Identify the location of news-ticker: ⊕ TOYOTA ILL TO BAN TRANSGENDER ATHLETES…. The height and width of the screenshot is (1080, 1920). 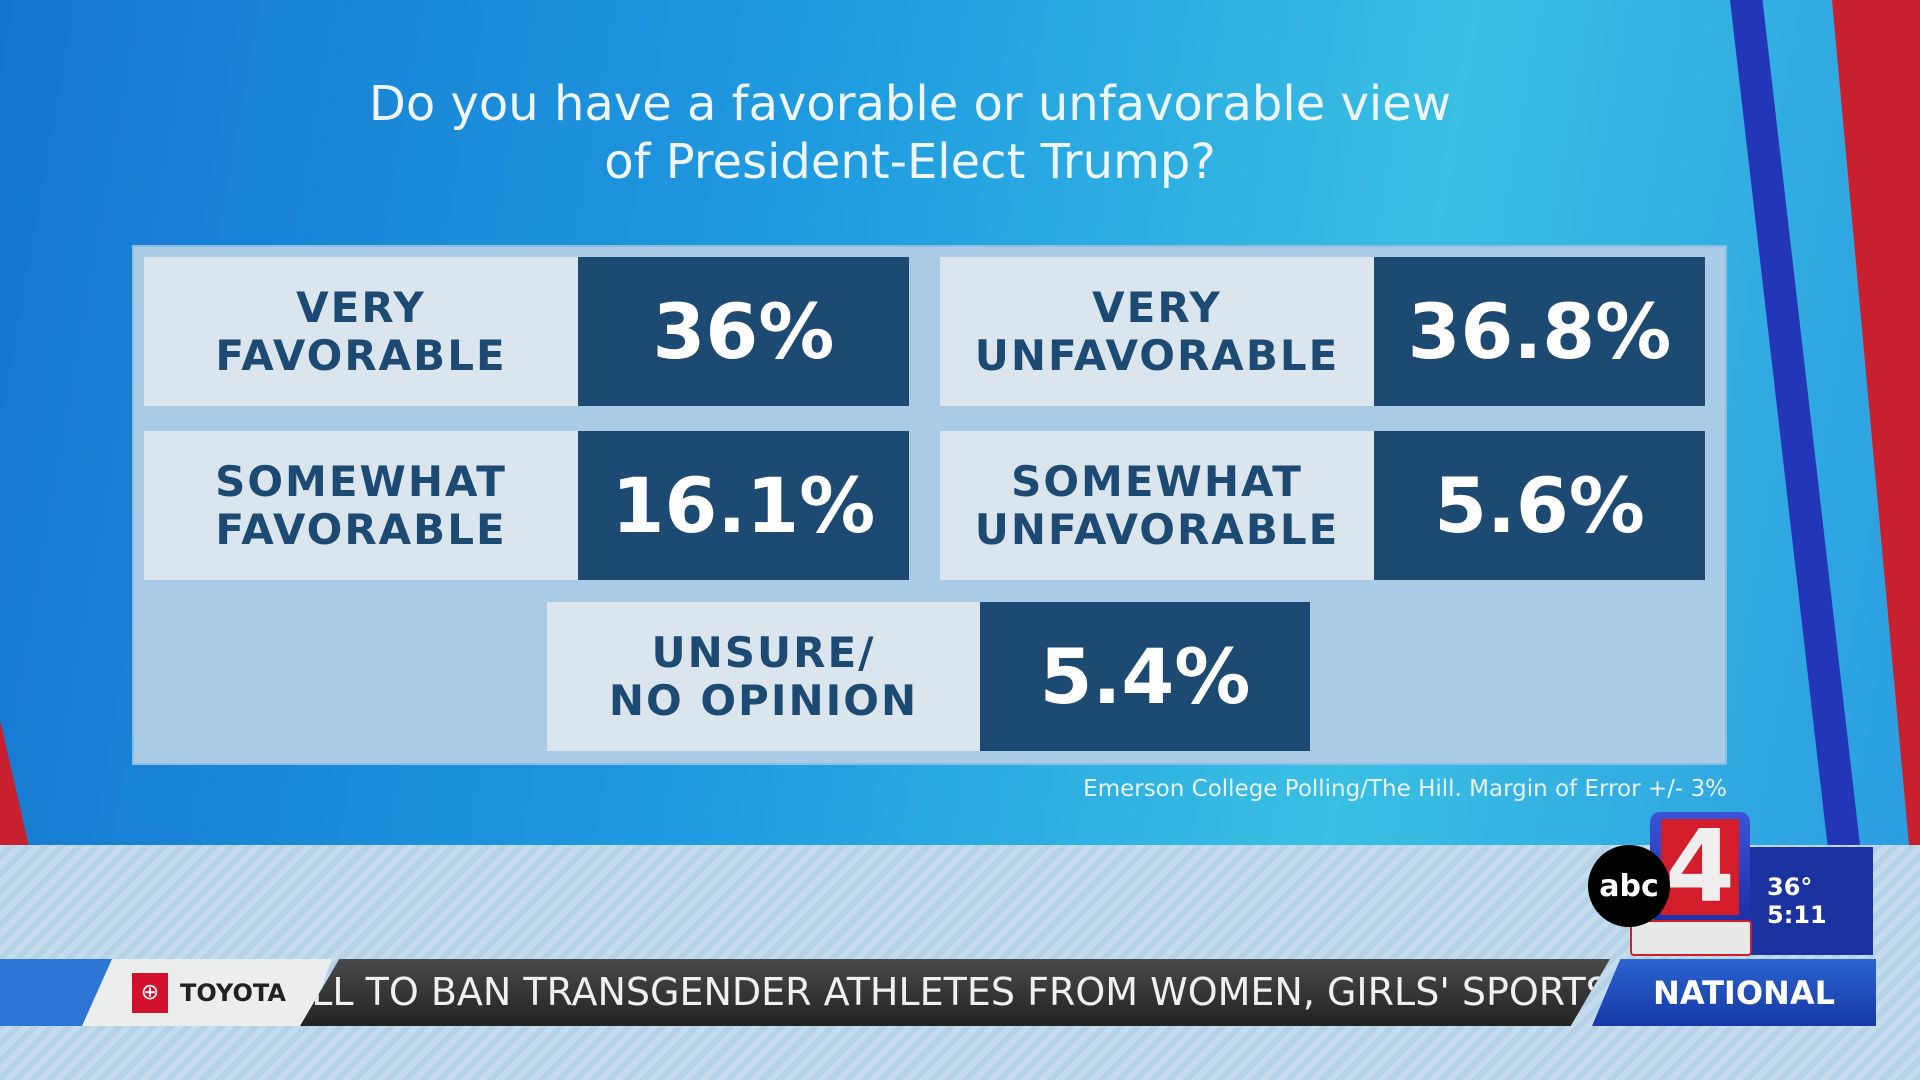
(940, 992).